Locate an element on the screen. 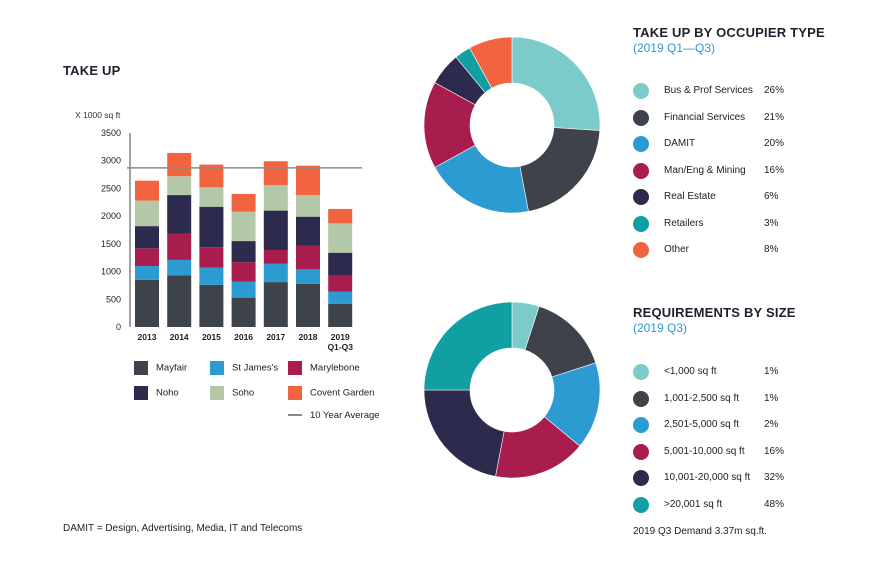  legend-label: Man/Eng & Mining is located at coordinates (705, 170).